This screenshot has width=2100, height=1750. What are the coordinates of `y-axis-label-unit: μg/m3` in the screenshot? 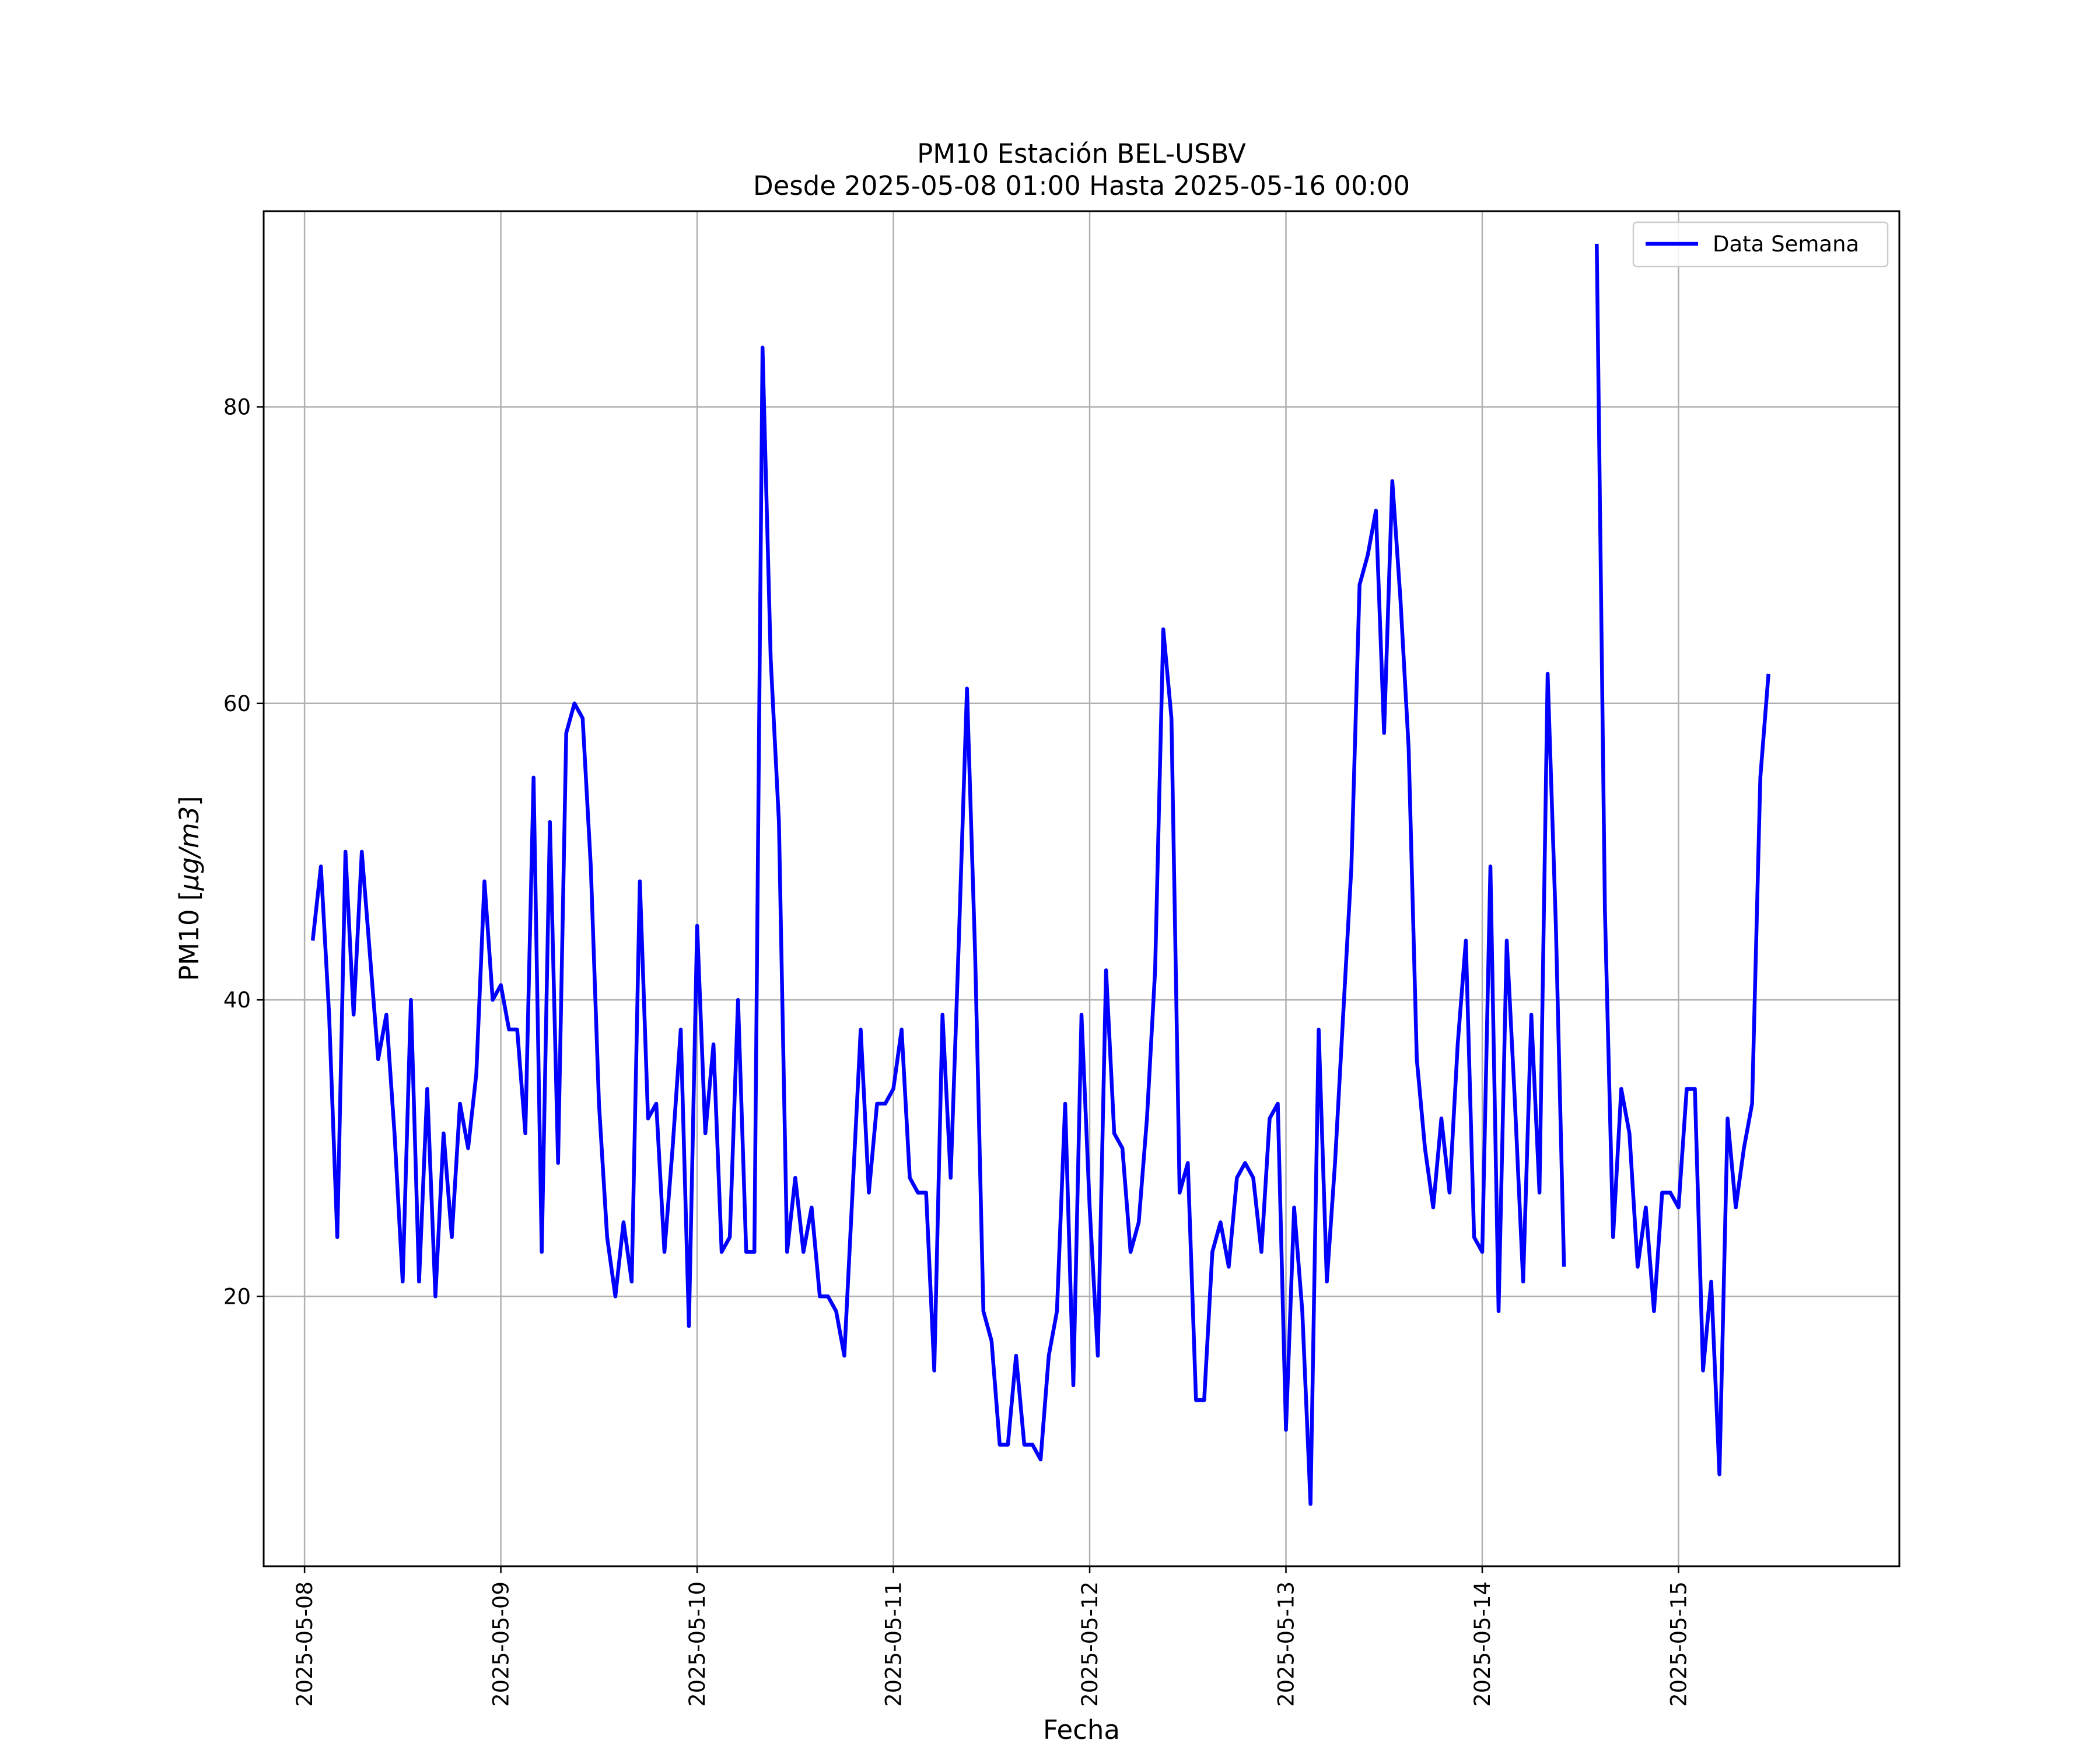 It's located at (189, 848).